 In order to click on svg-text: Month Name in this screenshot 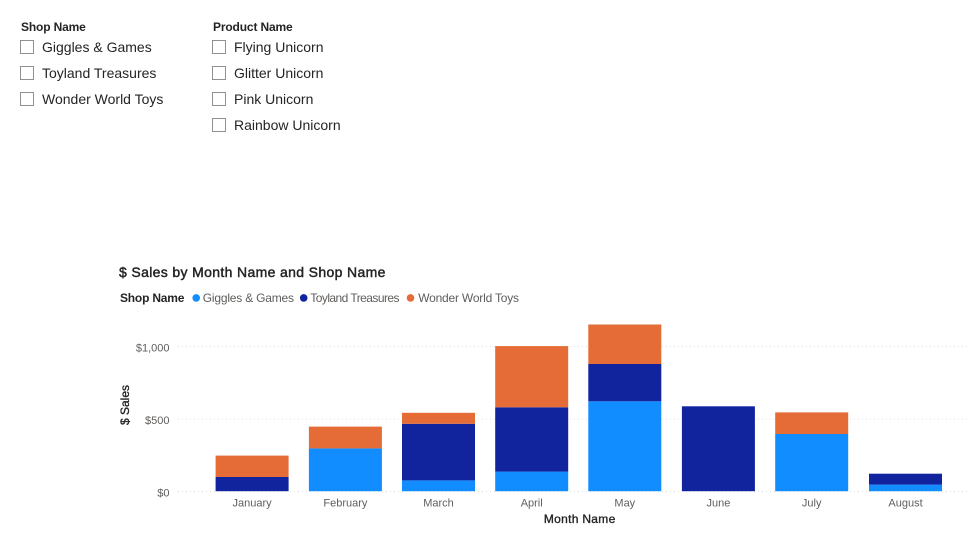, I will do `click(580, 519)`.